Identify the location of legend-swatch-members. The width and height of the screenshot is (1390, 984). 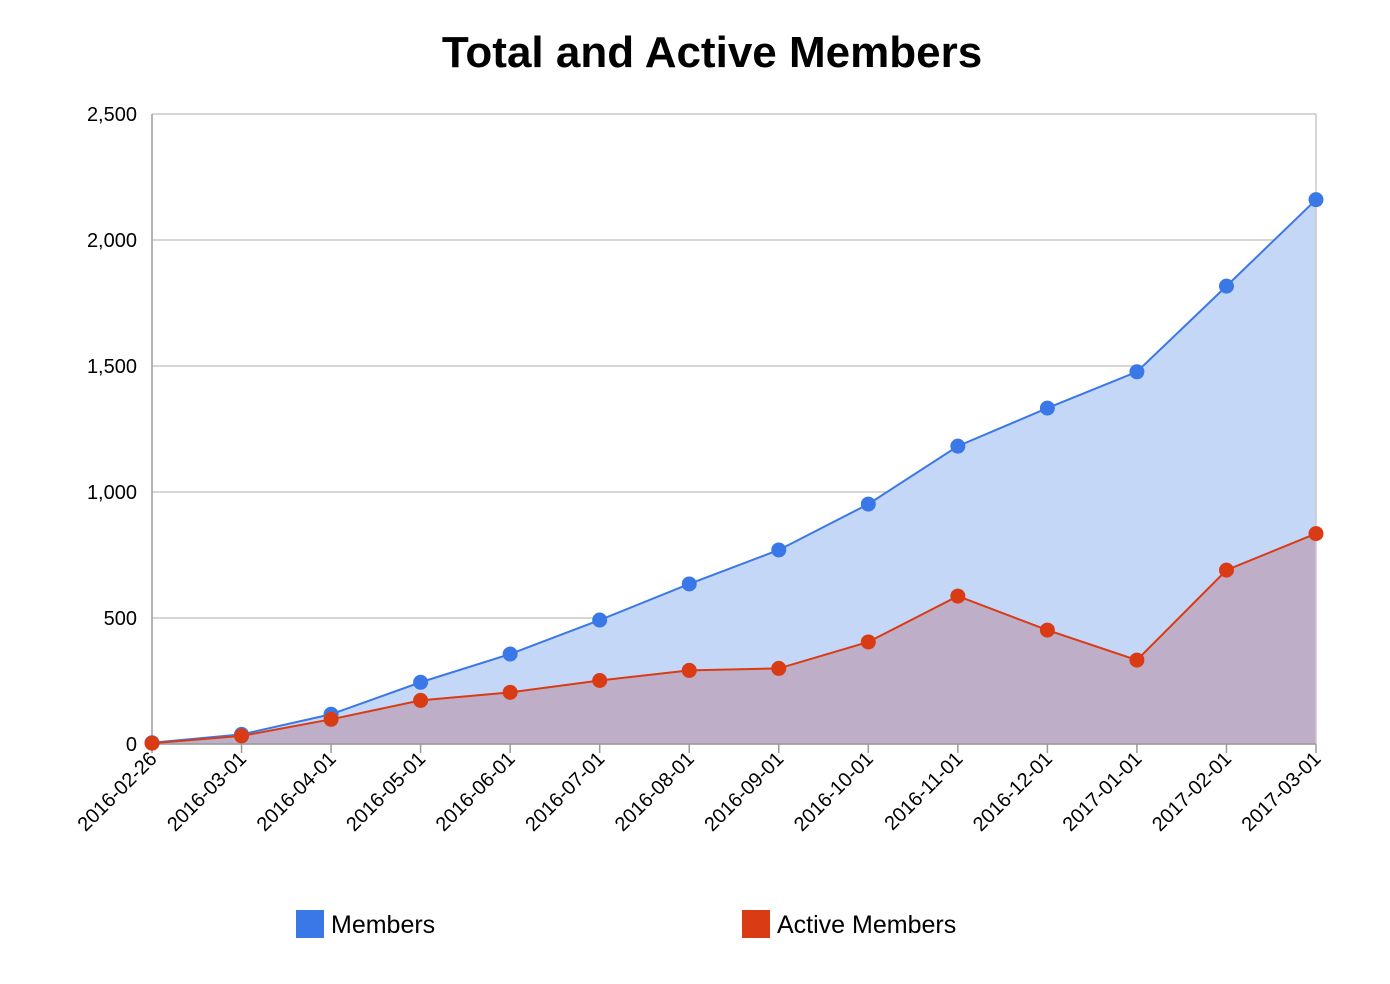
(310, 924).